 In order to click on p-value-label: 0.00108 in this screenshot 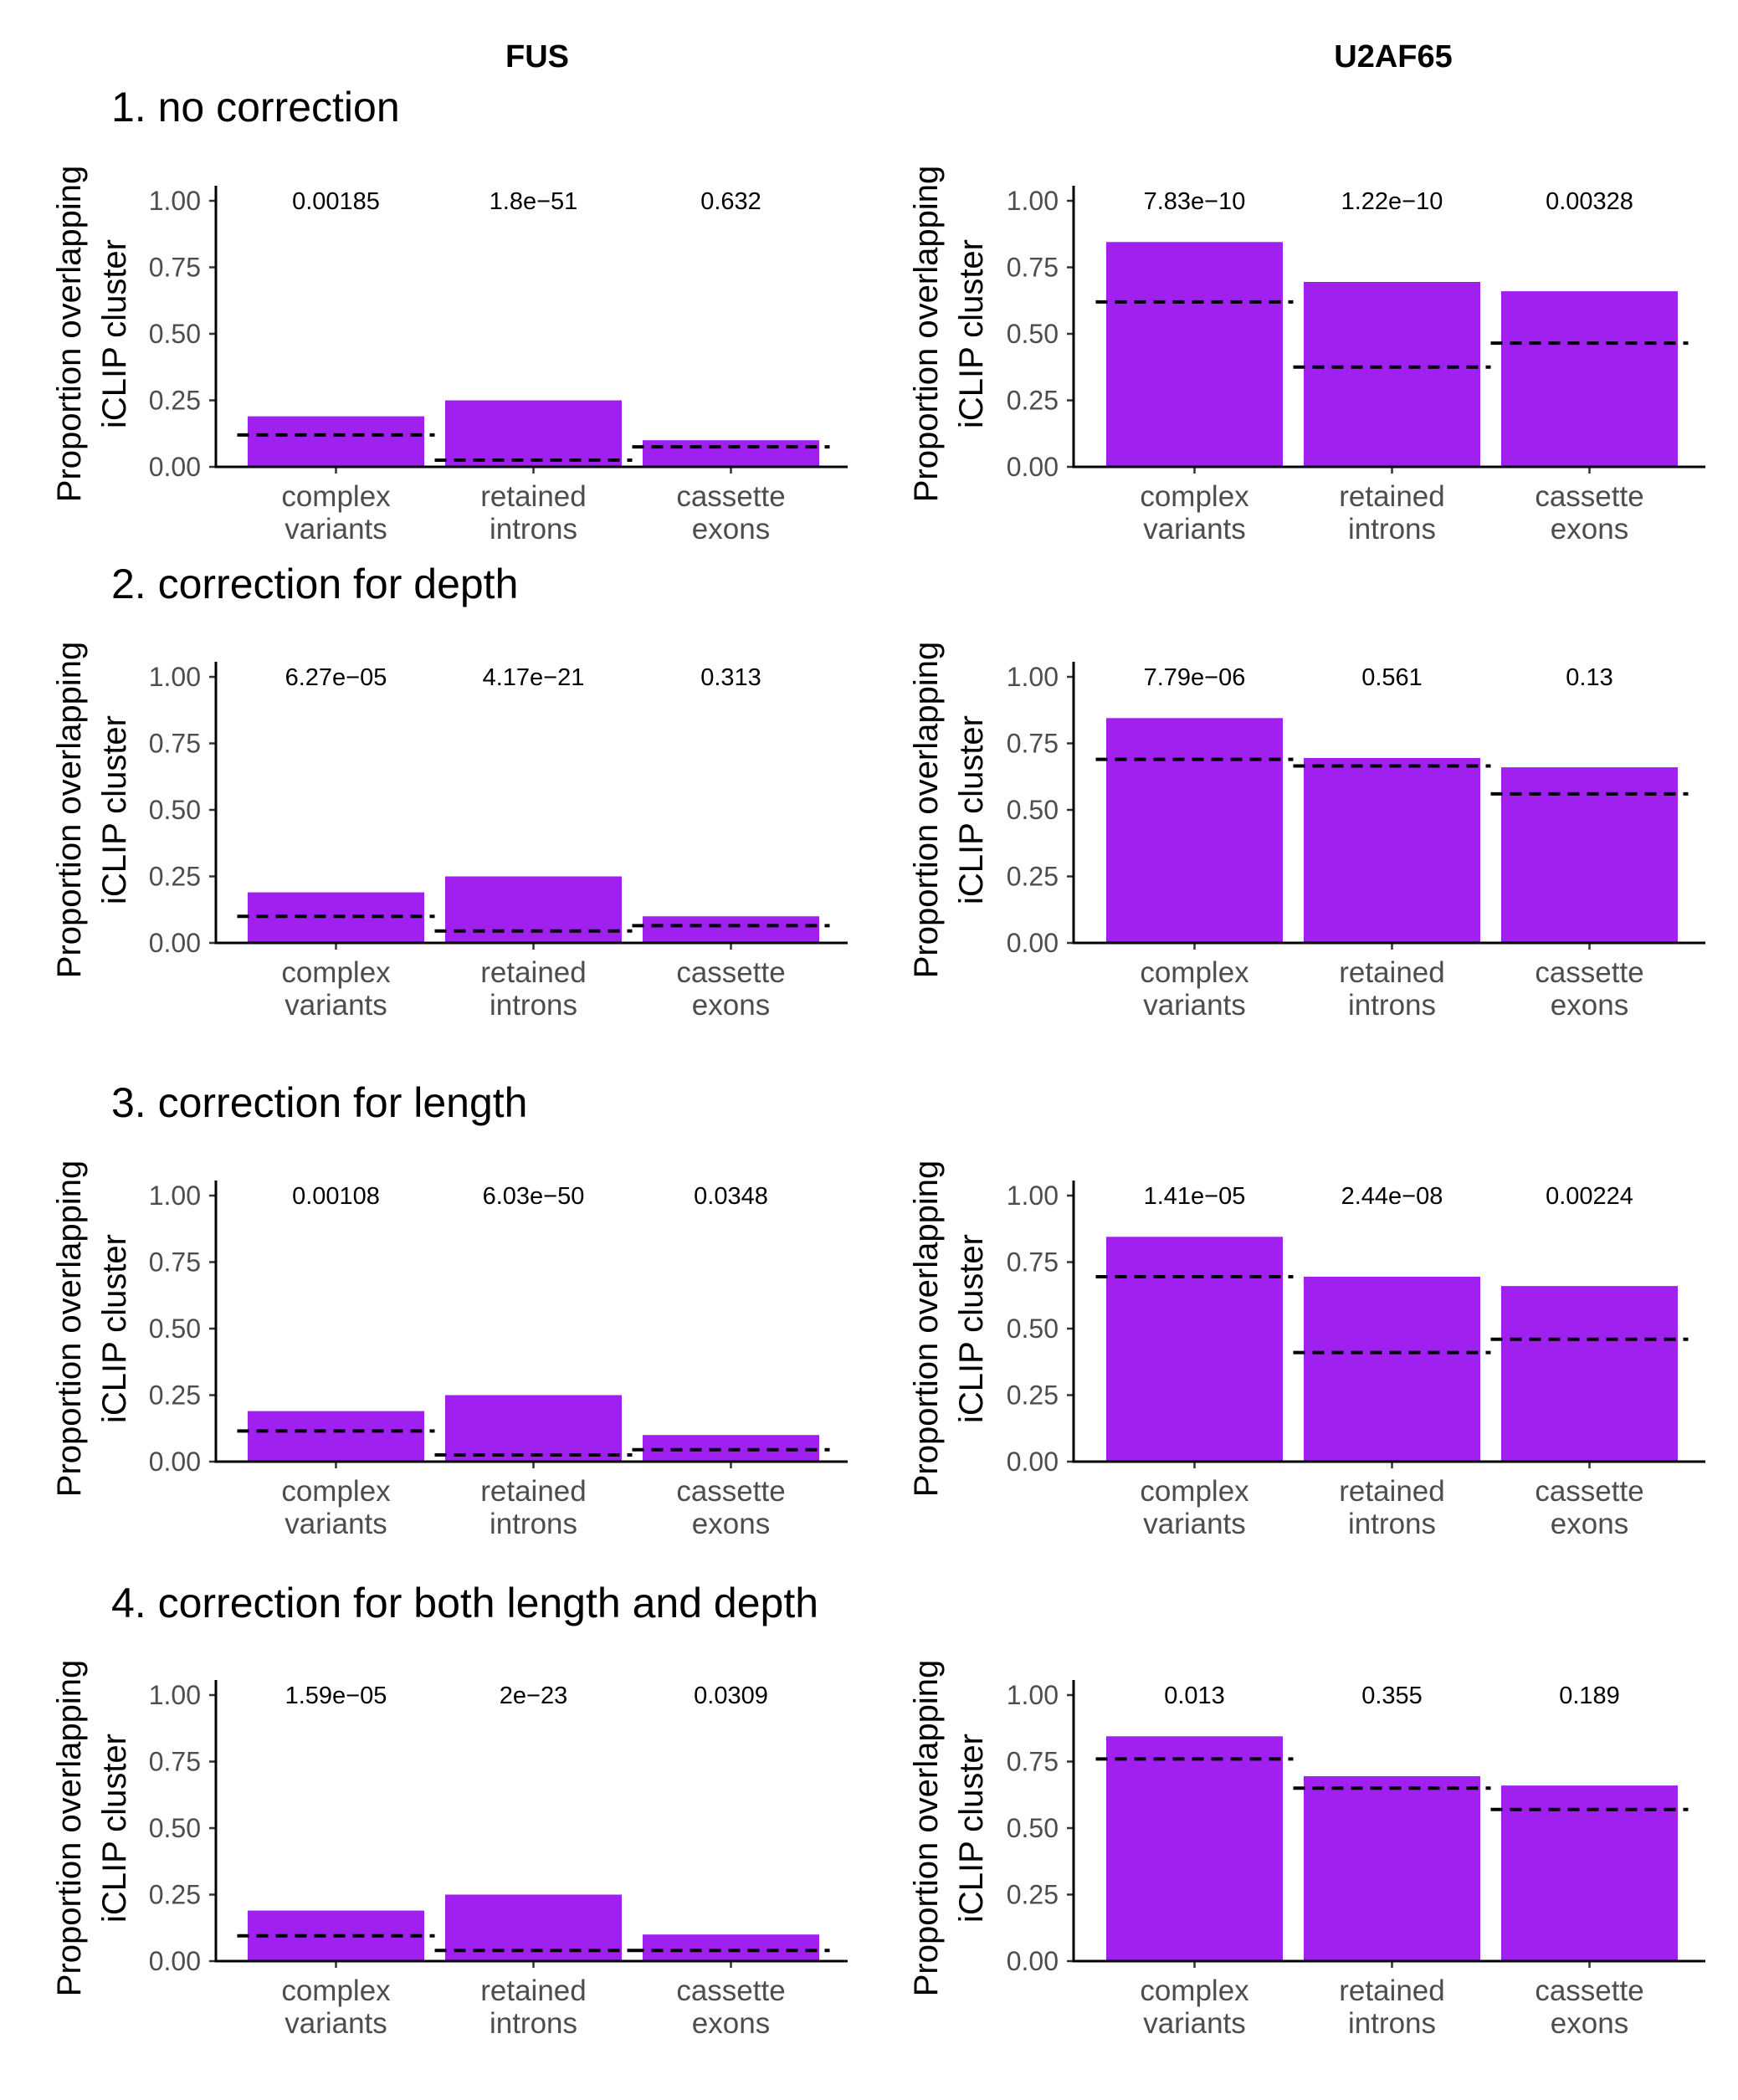, I will do `click(336, 1196)`.